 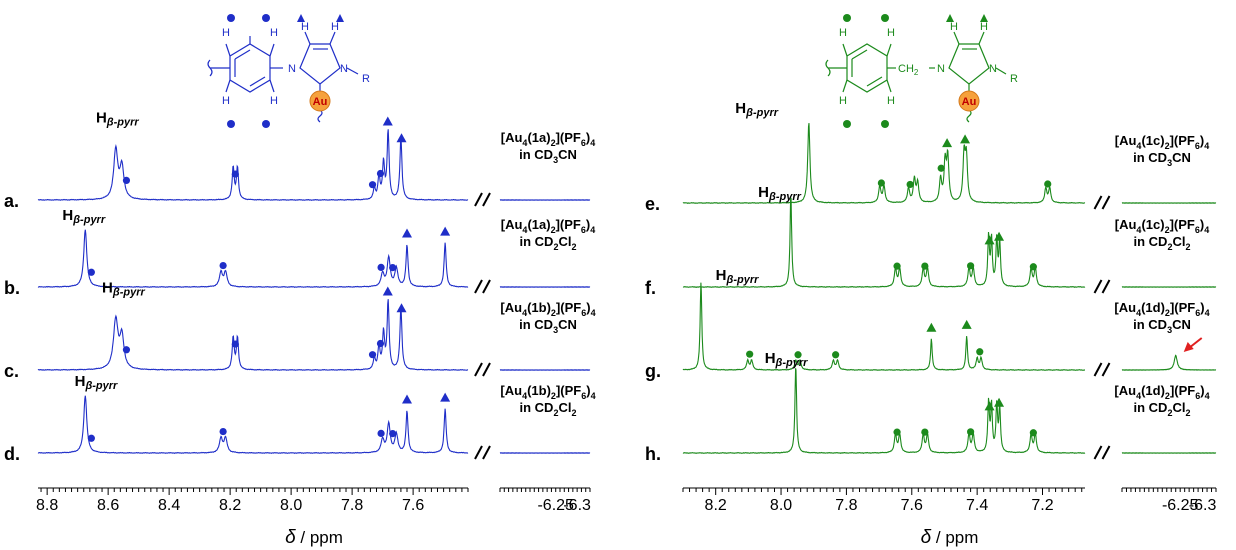 I want to click on spectrum-row-e: Hβ-pyrr e. [Au4(1c)2](PF6)4in CD3CN, so click(x=931, y=157).